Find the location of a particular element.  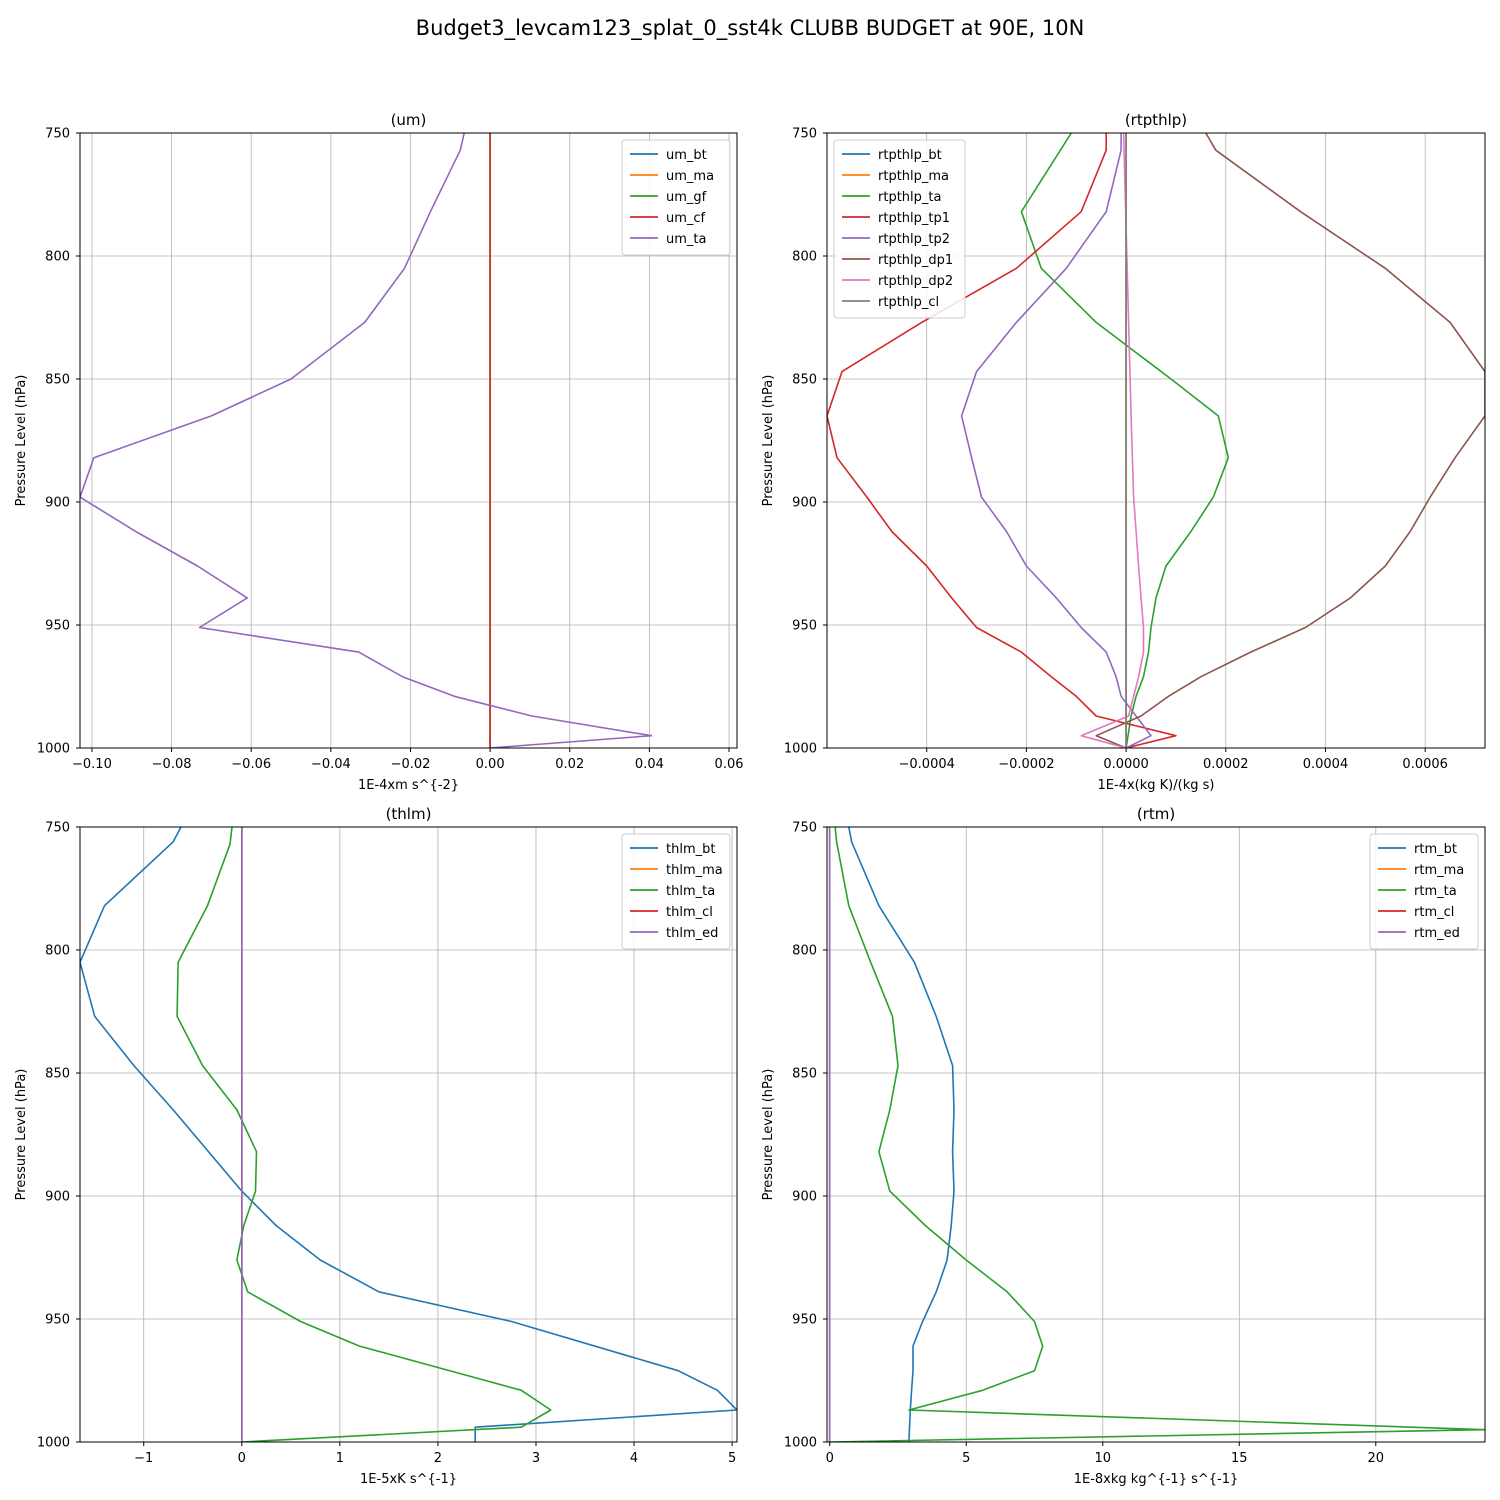

x-tick-label: −1 is located at coordinates (143, 1458).